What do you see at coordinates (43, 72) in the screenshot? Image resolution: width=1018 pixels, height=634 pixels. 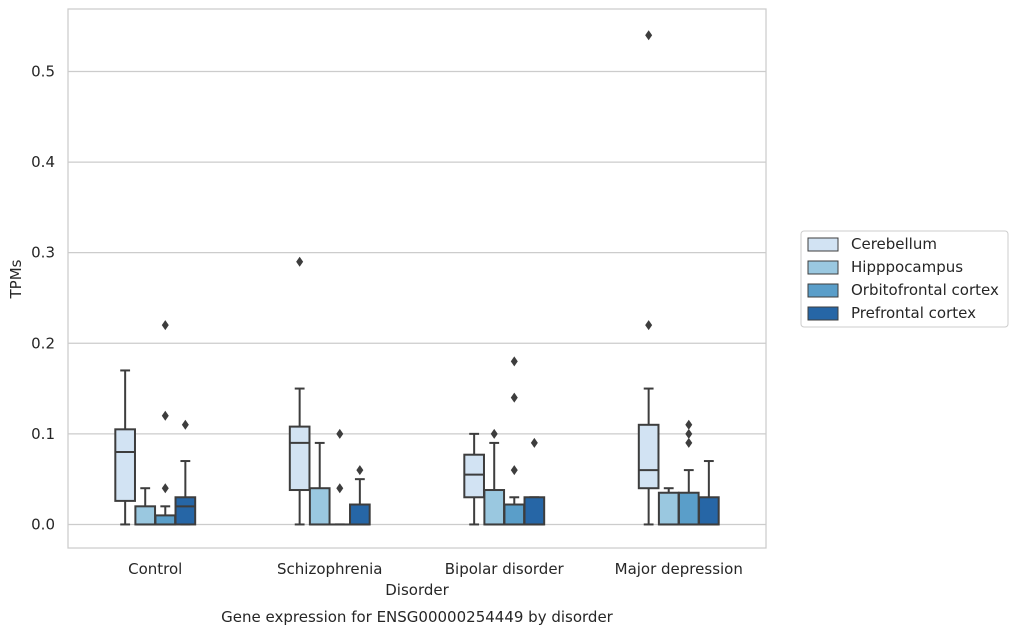 I see `y-tick-label: 0.5` at bounding box center [43, 72].